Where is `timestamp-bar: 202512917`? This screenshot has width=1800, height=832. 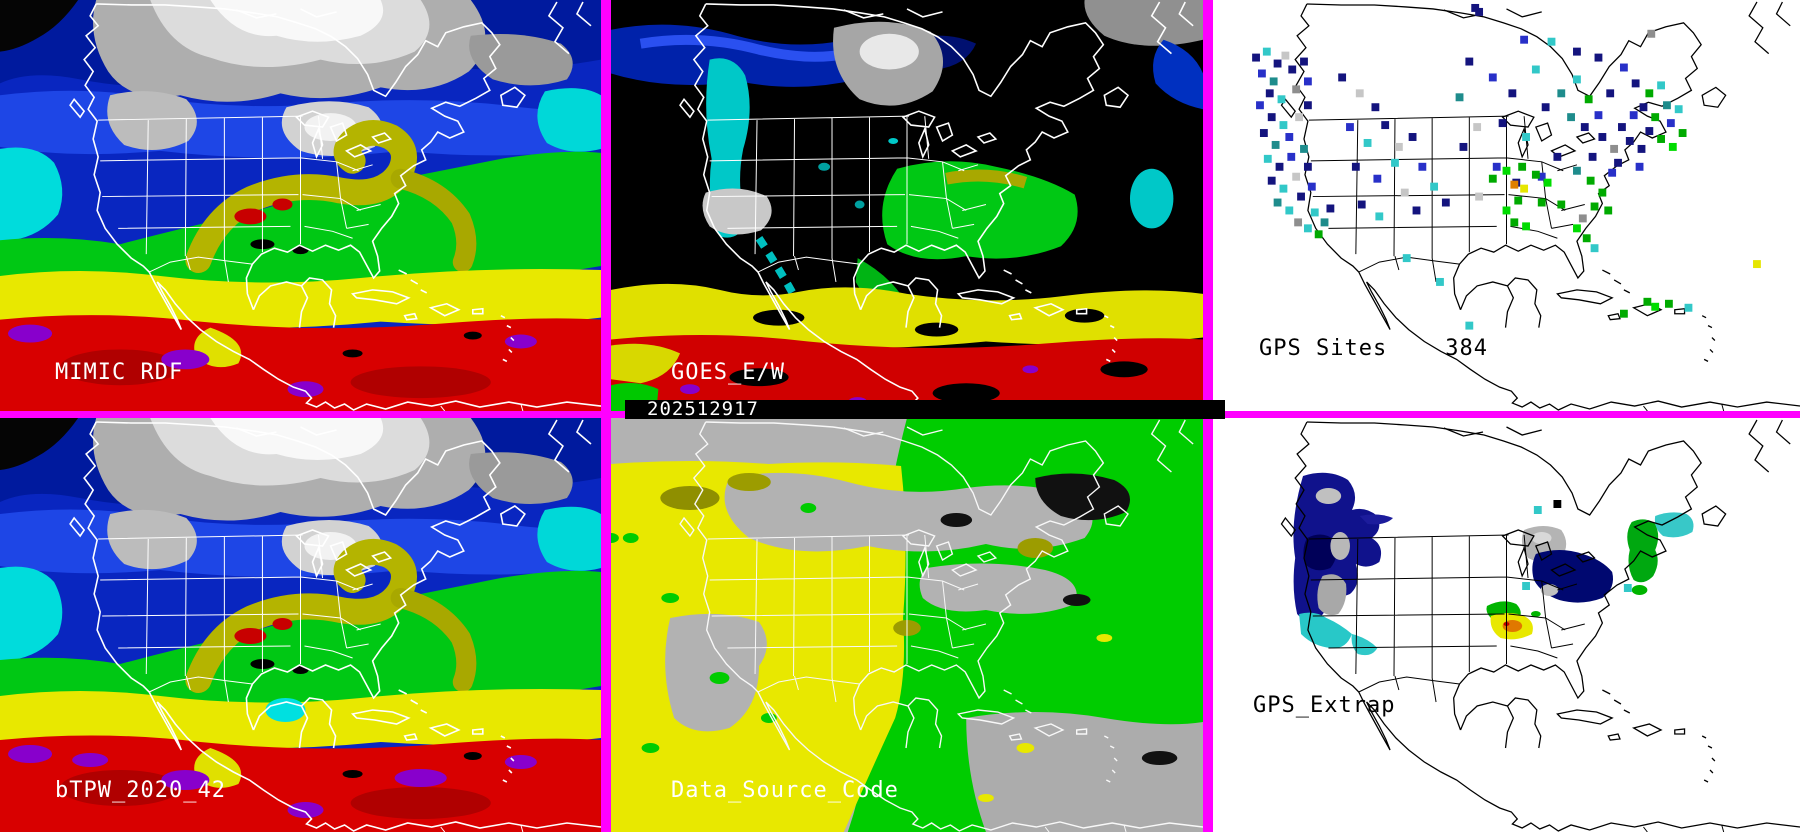 timestamp-bar: 202512917 is located at coordinates (925, 409).